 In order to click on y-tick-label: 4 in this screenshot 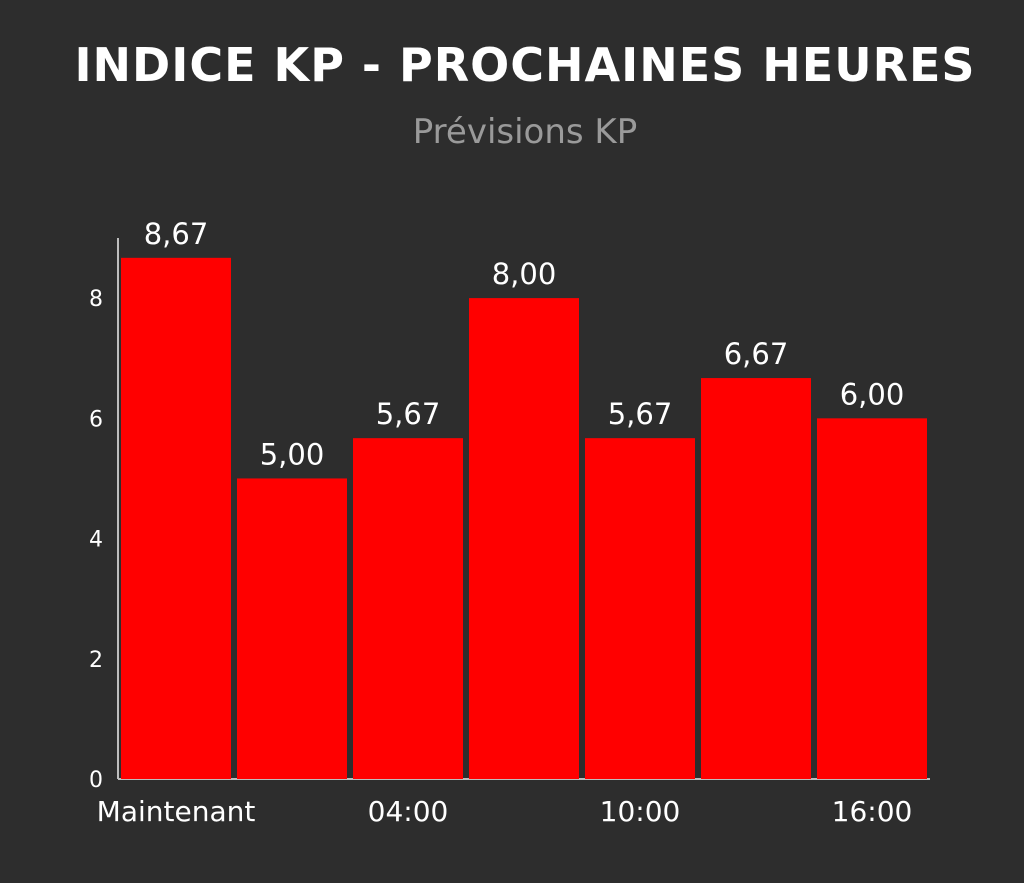, I will do `click(96, 540)`.